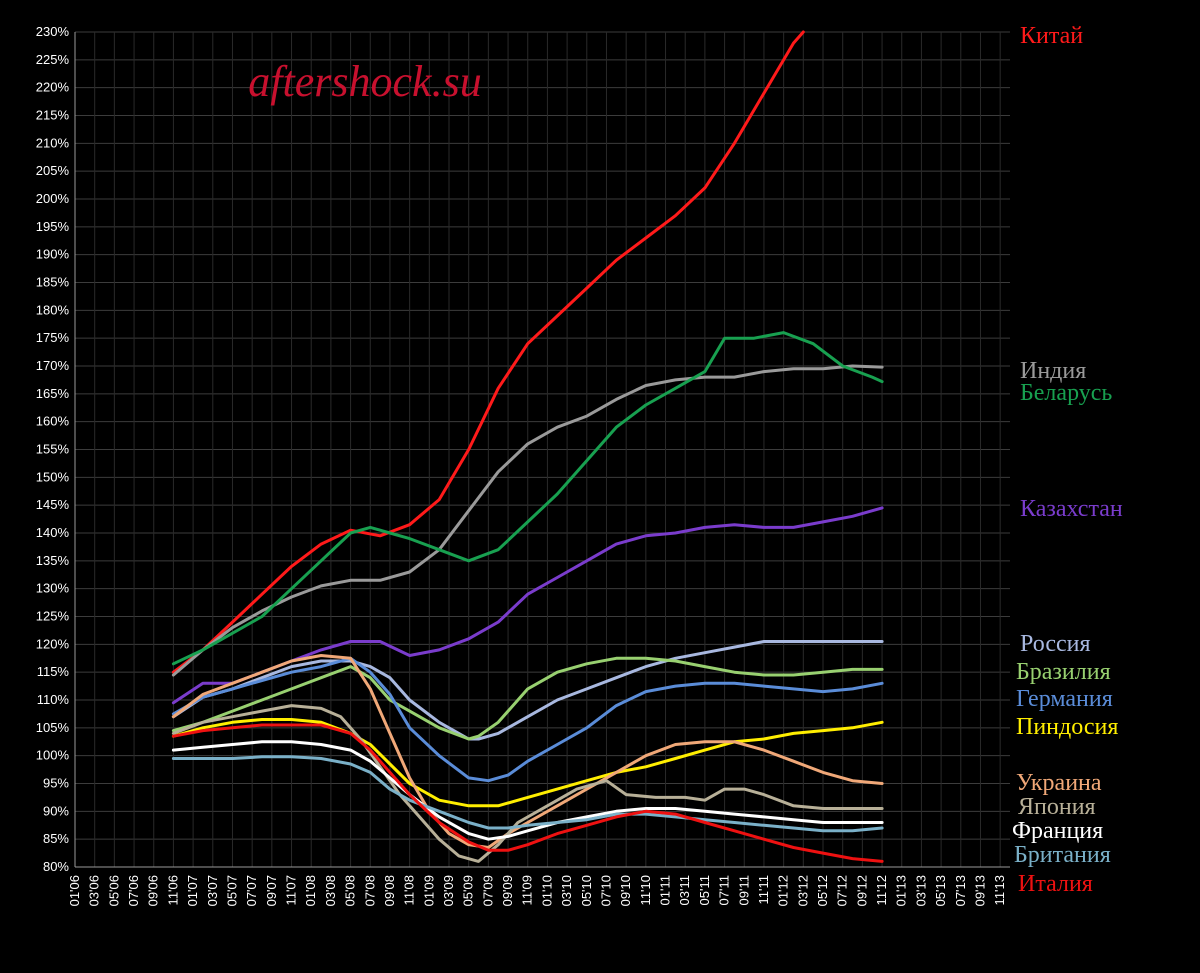 Image resolution: width=1200 pixels, height=973 pixels. Describe the element at coordinates (1051, 36) in the screenshot. I see `series-label: Китай` at that location.